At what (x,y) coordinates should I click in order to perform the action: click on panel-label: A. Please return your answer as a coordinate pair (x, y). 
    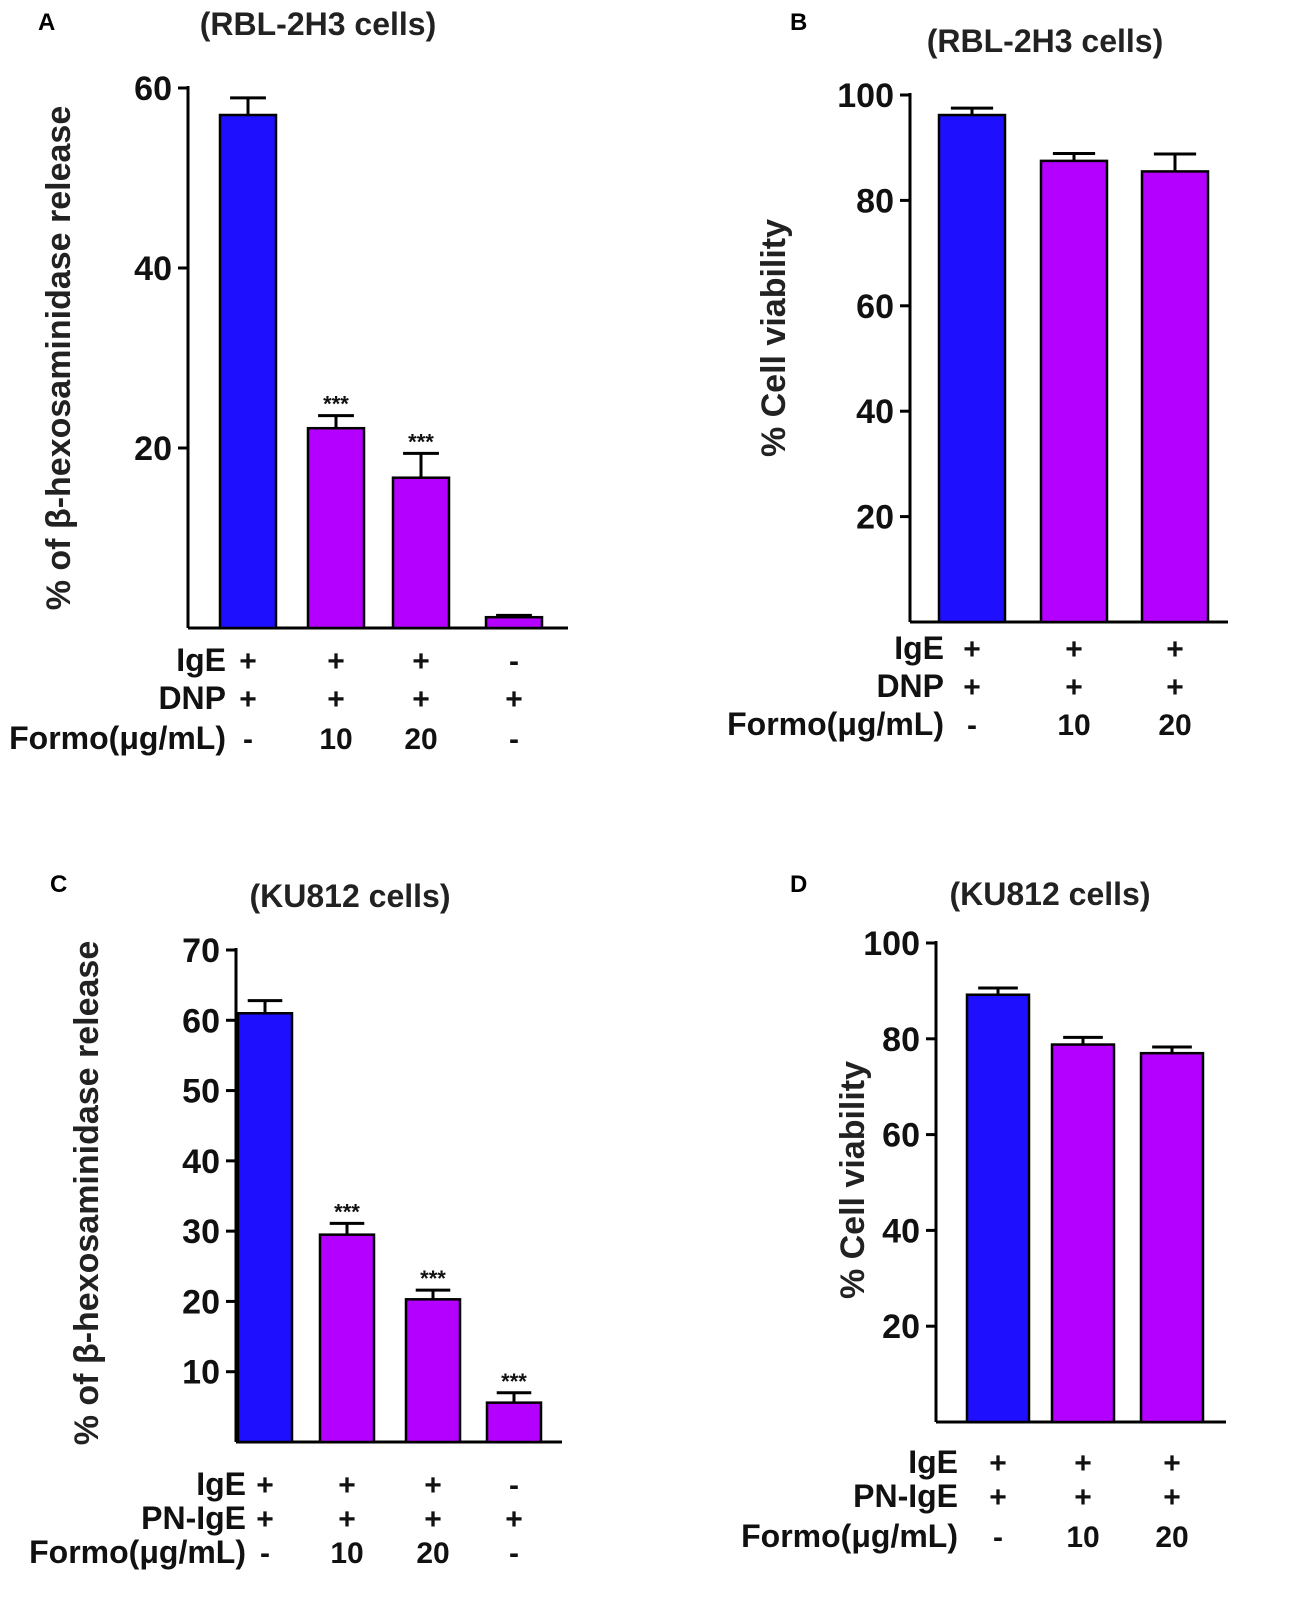
    Looking at the image, I should click on (46, 22).